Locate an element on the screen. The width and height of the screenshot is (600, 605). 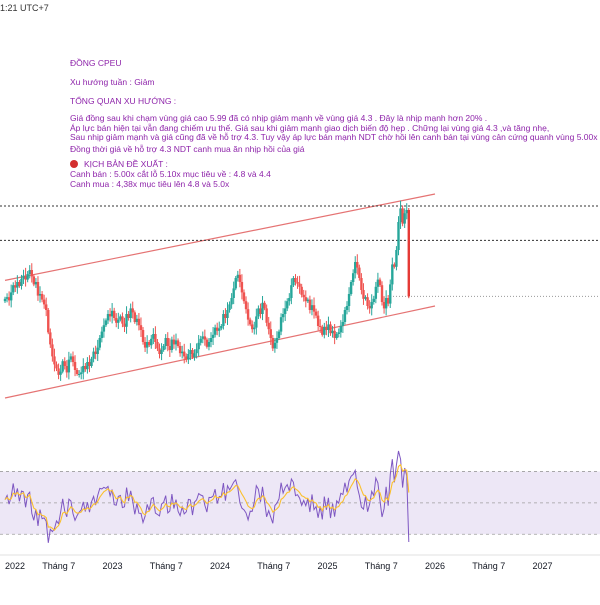
scenario-heading: KỊCH BẢN ĐỀ XUẤT : is located at coordinates (119, 164).